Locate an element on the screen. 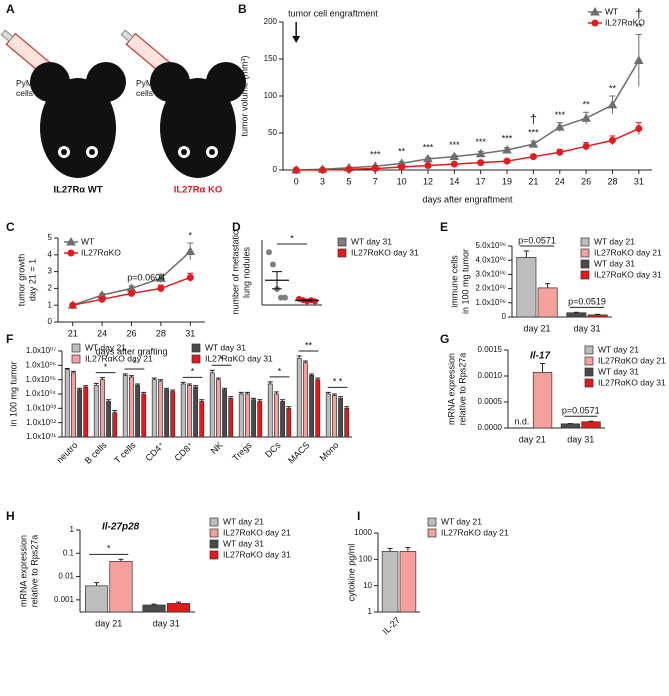 Image resolution: width=669 pixels, height=696 pixels. y-axis-label: lung nodules is located at coordinates (246, 272).